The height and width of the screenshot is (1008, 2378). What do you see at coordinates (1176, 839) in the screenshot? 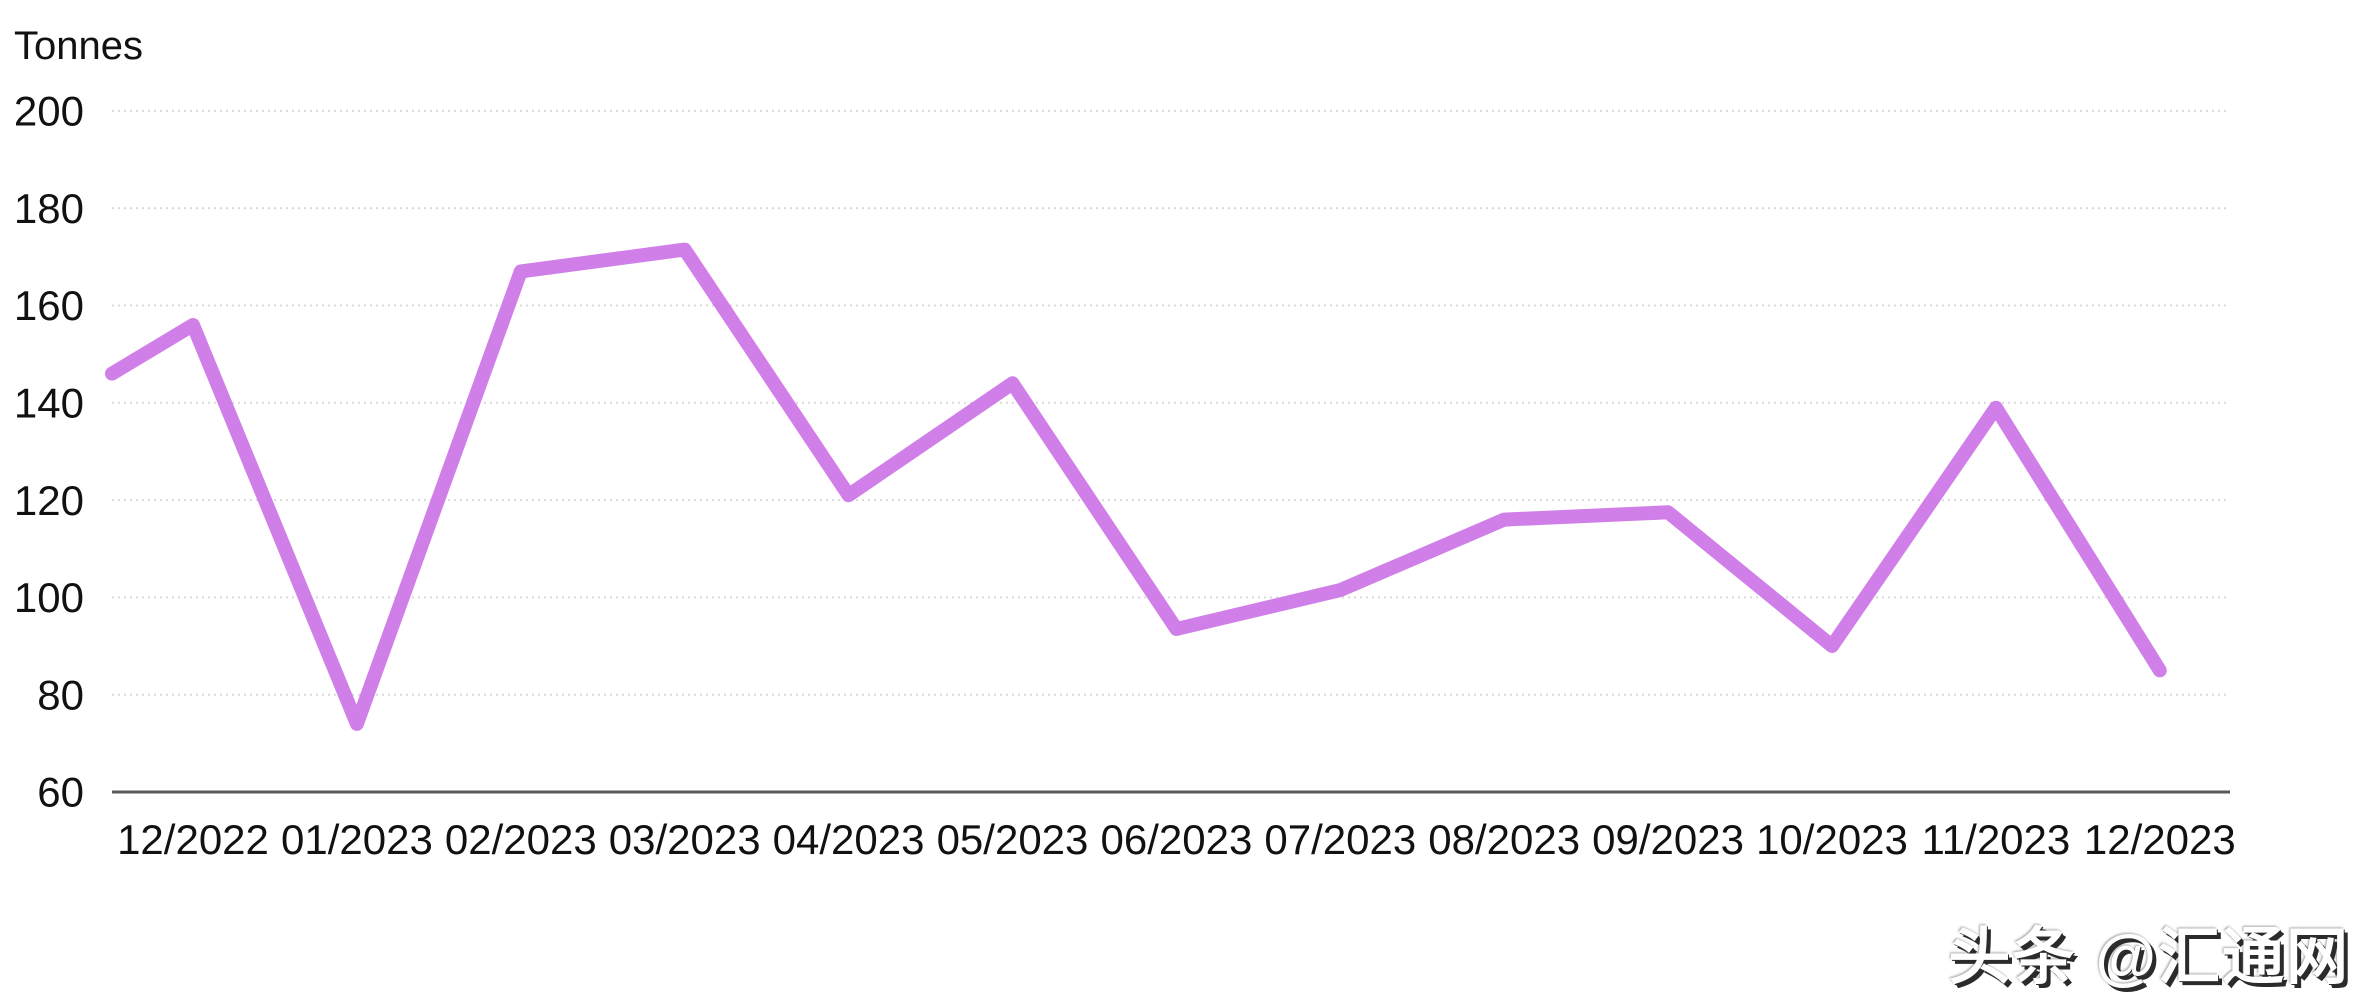
I see `x-tick-label: 06/2023` at bounding box center [1176, 839].